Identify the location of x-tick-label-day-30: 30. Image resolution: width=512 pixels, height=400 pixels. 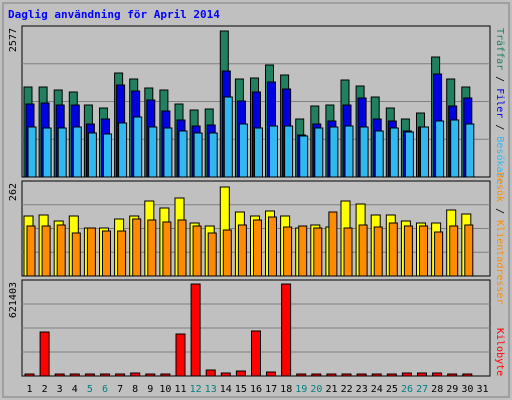
(467, 389).